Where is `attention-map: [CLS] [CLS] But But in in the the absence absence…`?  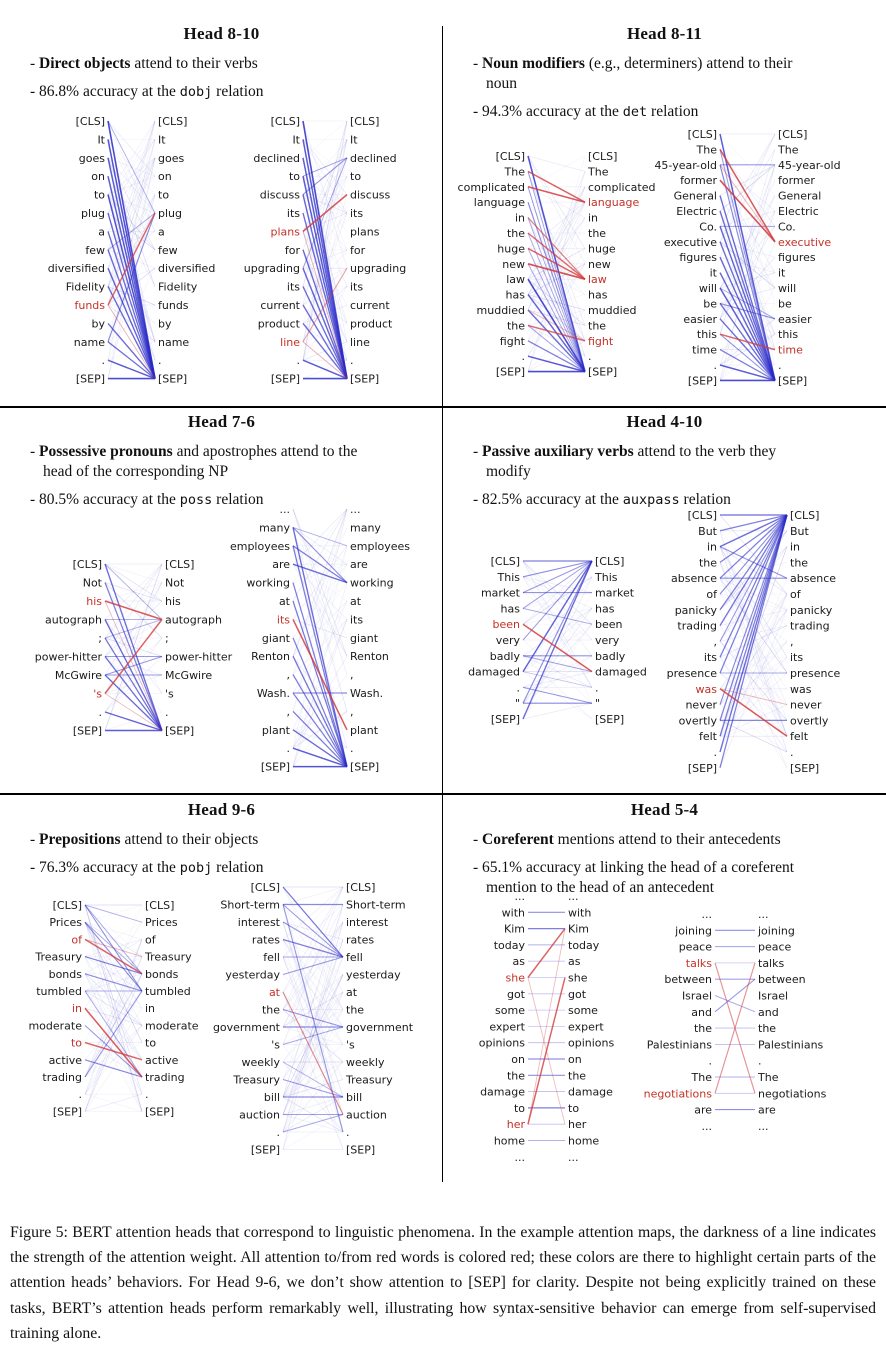 attention-map: [CLS] [CLS] But But in in the the absence absence… is located at coordinates (754, 642).